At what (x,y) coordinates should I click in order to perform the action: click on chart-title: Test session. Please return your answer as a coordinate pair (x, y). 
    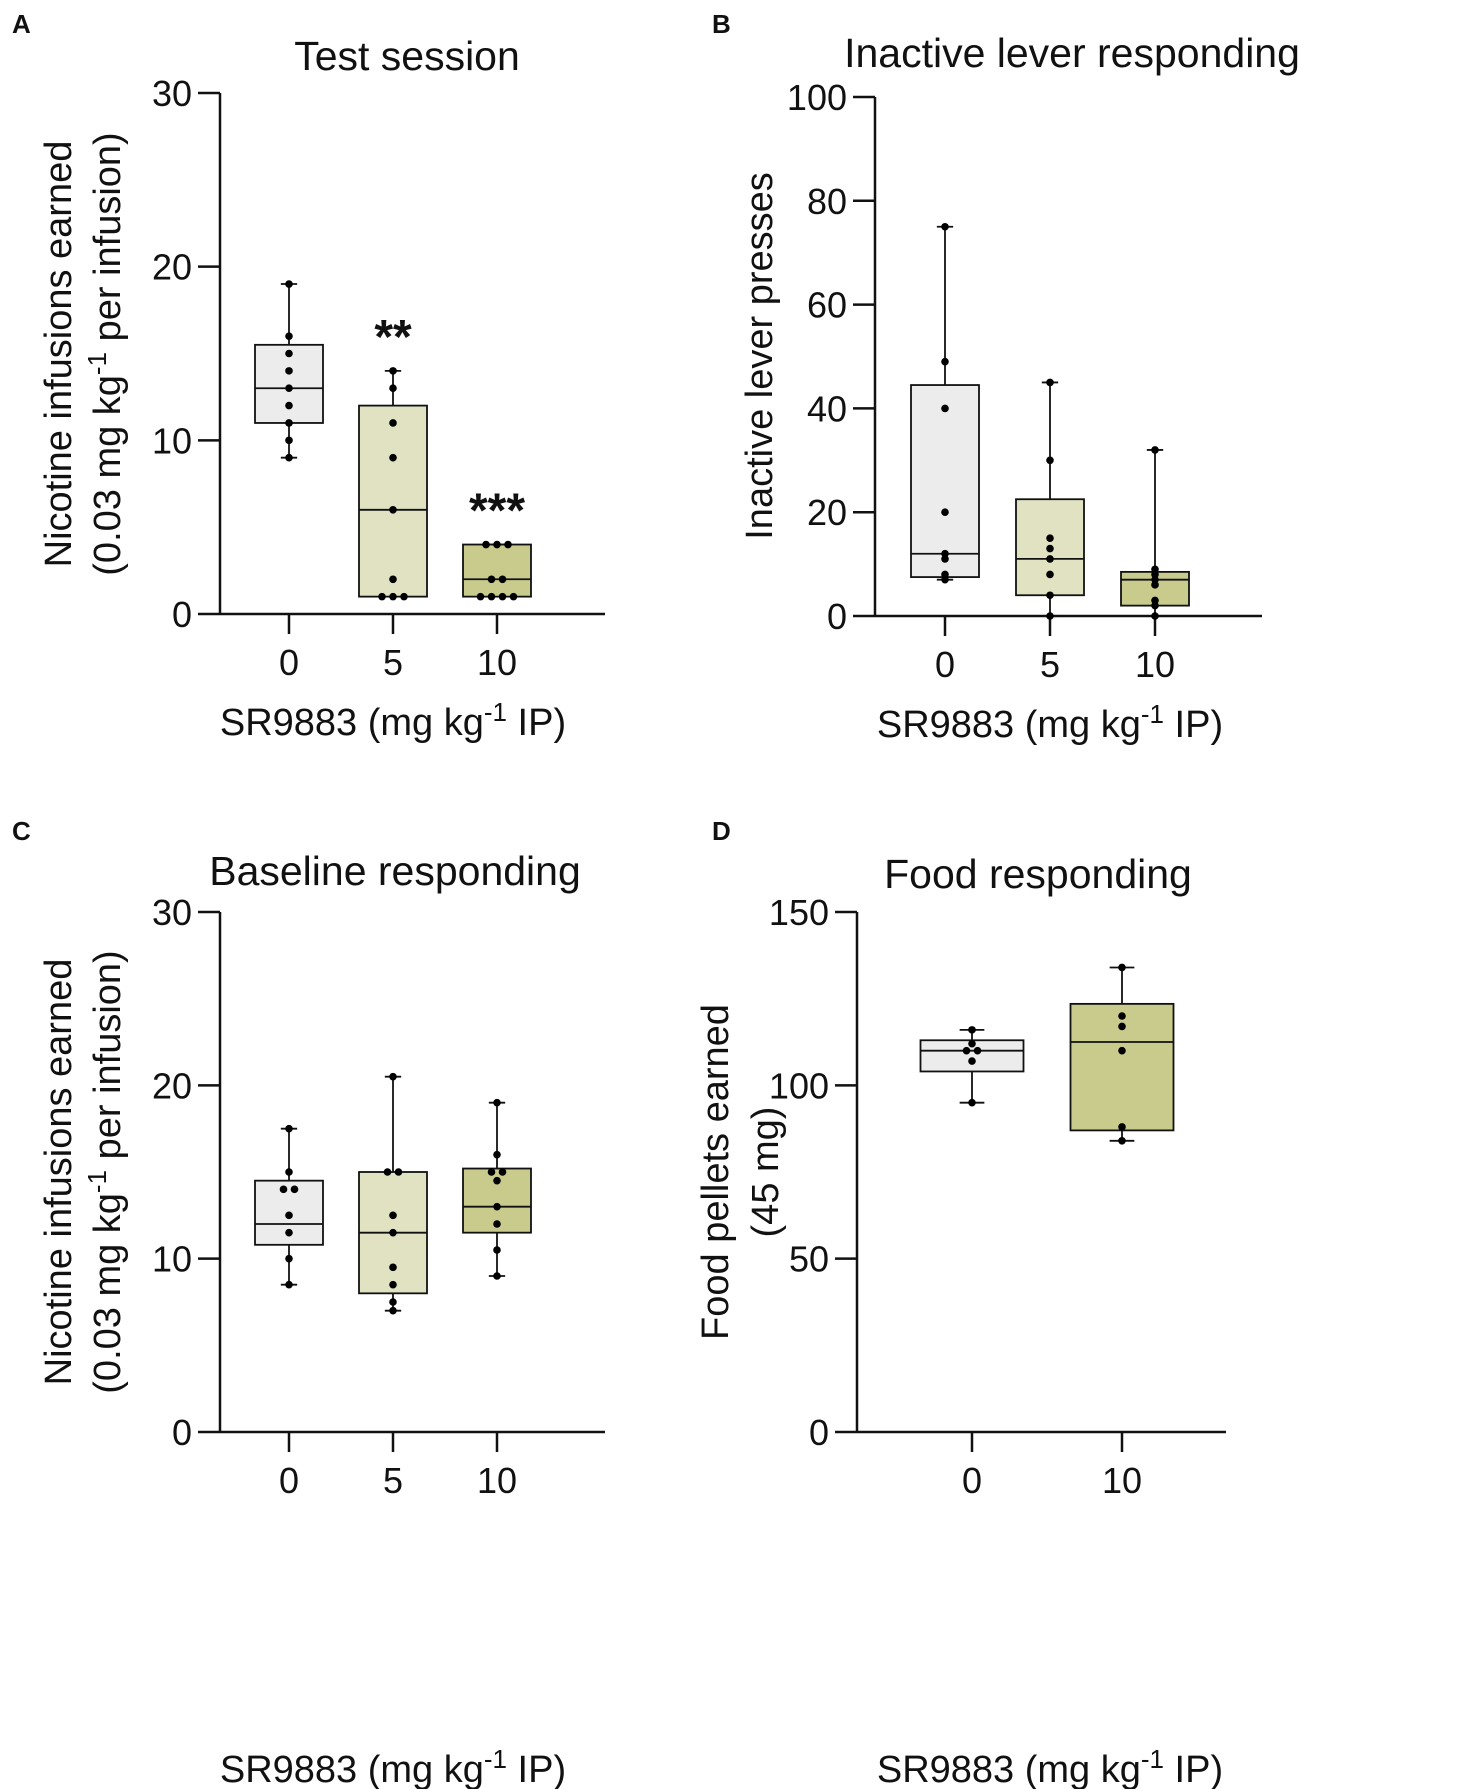
    Looking at the image, I should click on (407, 56).